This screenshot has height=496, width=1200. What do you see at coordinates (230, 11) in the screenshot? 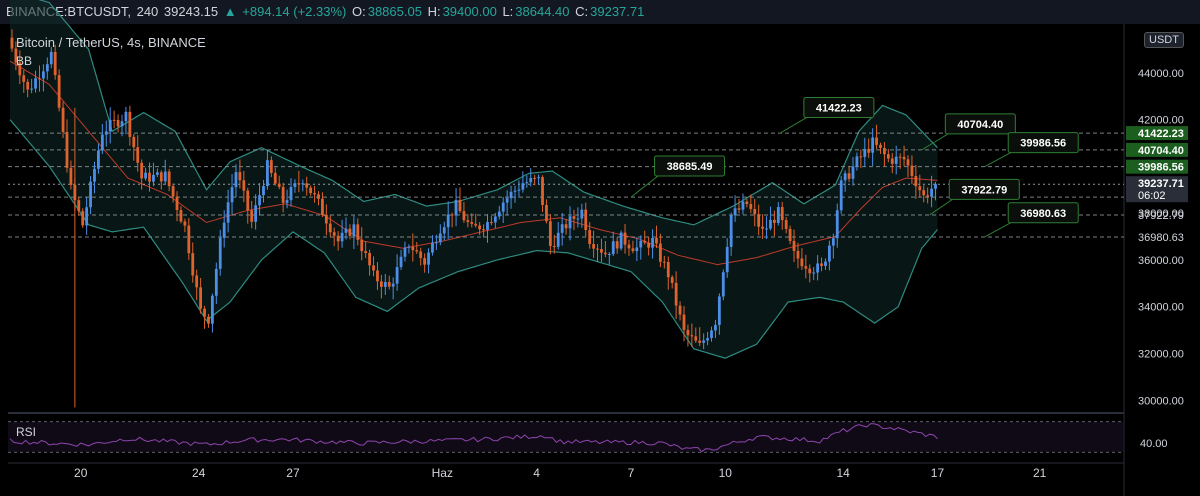
I see `up-arrow-icon: ▲` at bounding box center [230, 11].